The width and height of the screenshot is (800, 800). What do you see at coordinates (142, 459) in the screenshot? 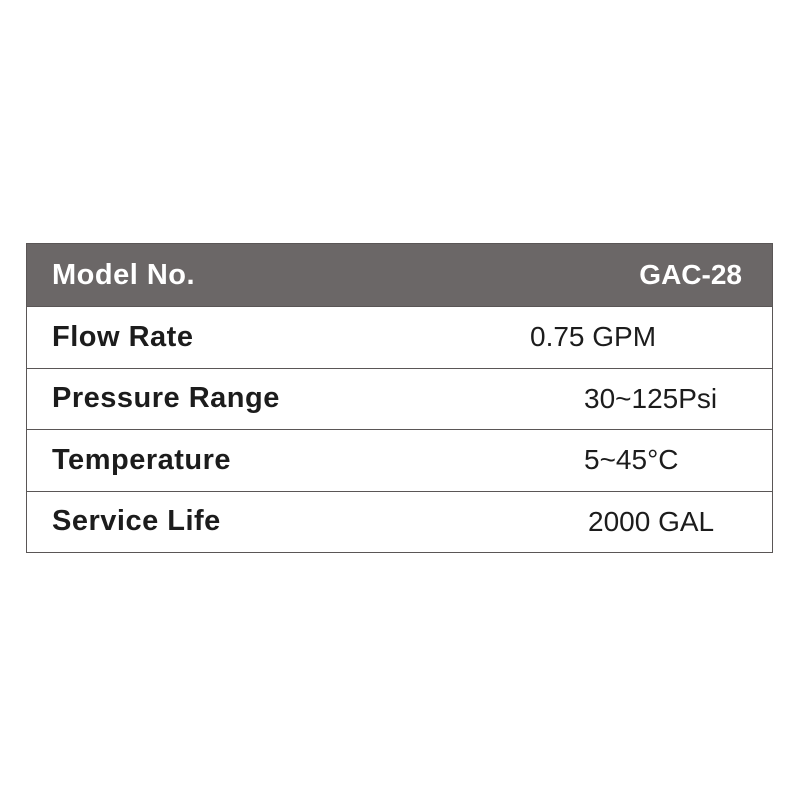
I see `row-label: Temperature` at bounding box center [142, 459].